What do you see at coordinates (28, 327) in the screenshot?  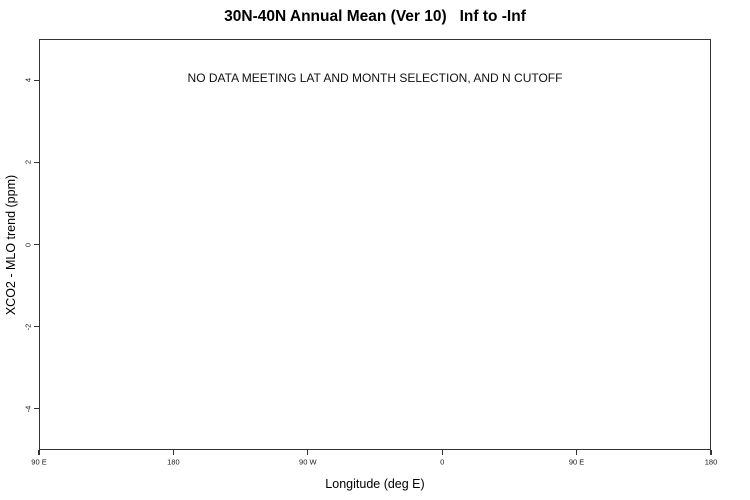 I see `y-tick-label: -2` at bounding box center [28, 327].